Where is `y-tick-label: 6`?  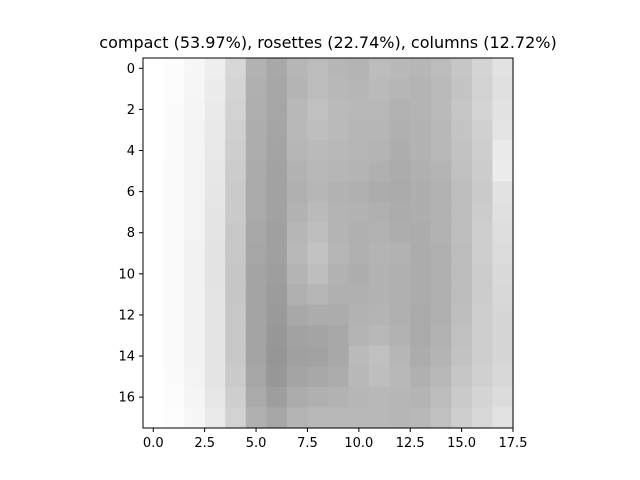 y-tick-label: 6 is located at coordinates (131, 192).